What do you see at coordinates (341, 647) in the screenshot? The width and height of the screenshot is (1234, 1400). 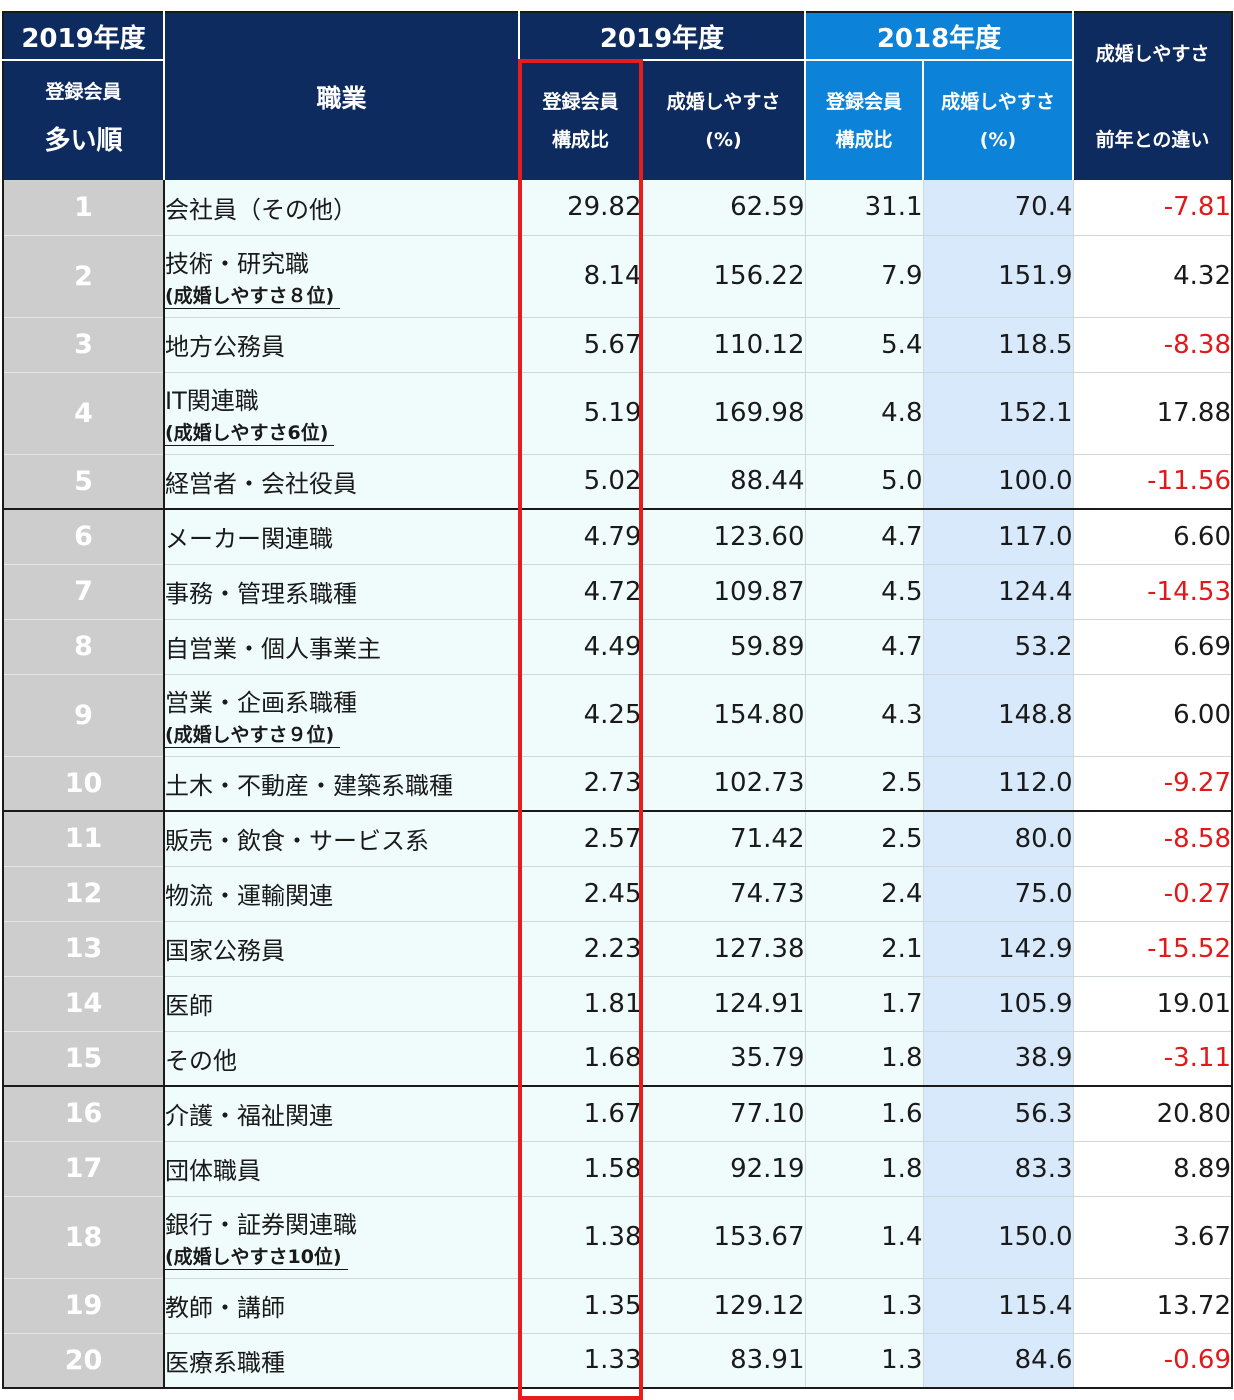 I see `job-cell: 自営業・個人事業主` at bounding box center [341, 647].